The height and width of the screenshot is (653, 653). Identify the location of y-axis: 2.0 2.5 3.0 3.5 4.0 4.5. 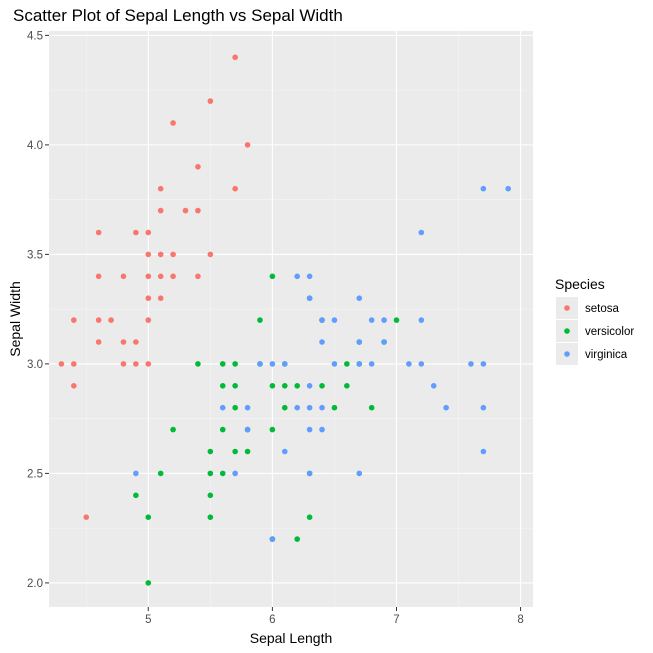
(38, 310).